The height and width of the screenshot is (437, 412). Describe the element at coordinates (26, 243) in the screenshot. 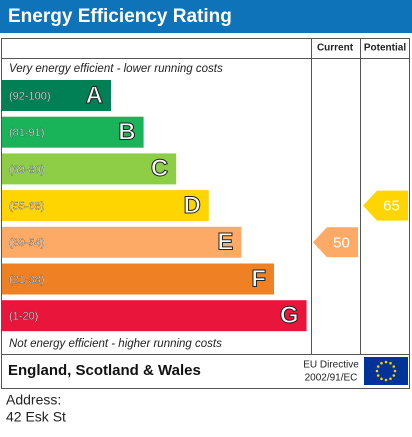

I see `band-range: (39-54)` at that location.